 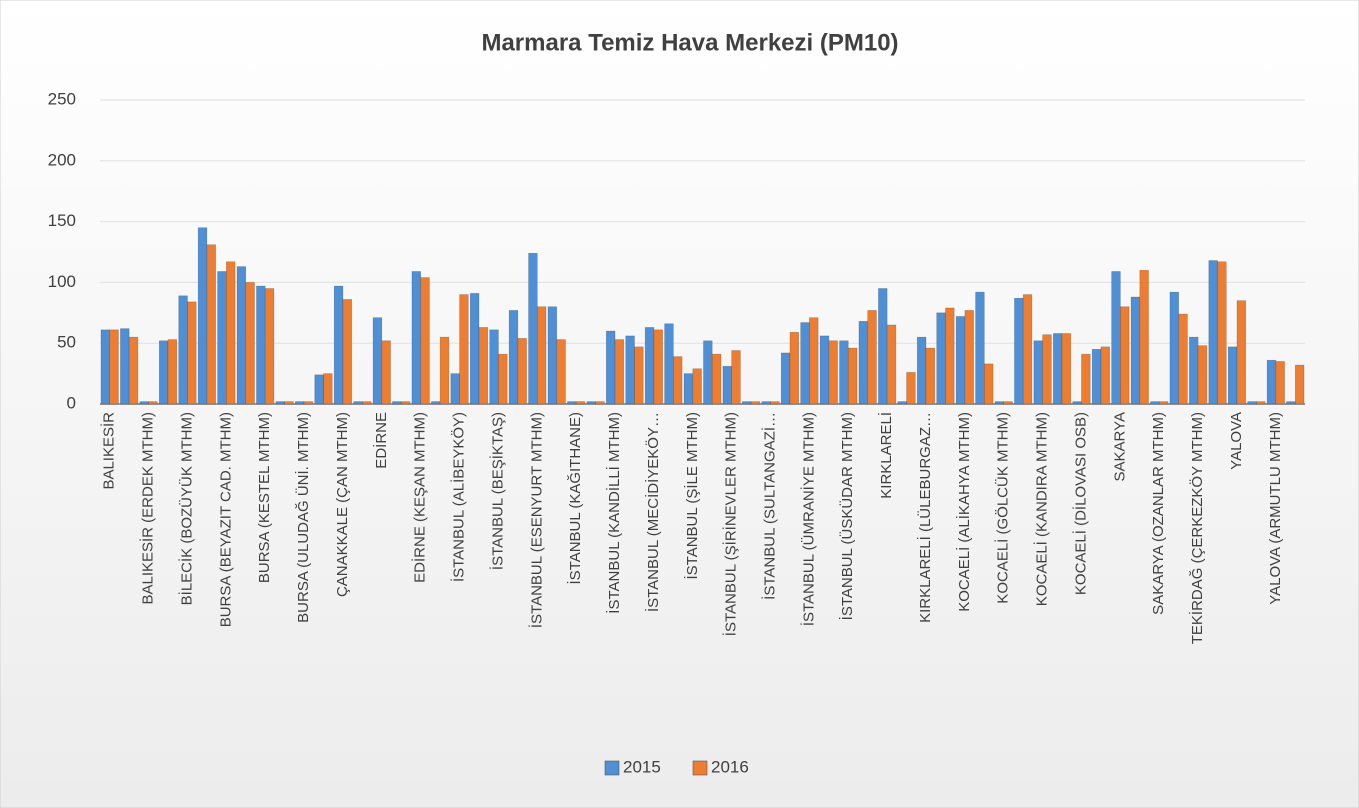 What do you see at coordinates (109, 451) in the screenshot?
I see `x-tick-label: BALIKESİR` at bounding box center [109, 451].